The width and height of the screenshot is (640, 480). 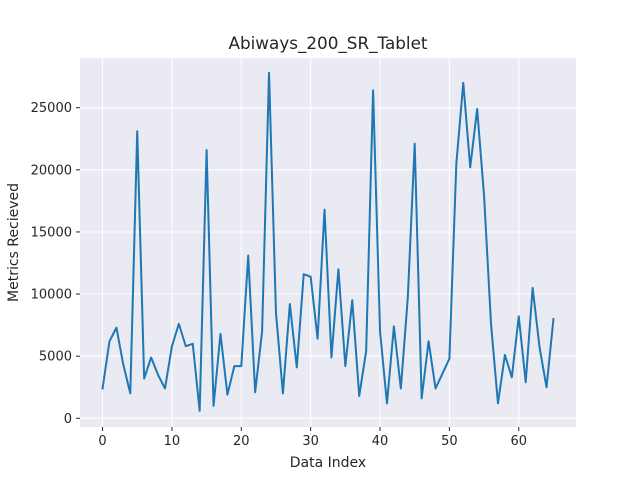 I want to click on x-tick-label: 0, so click(x=102, y=441).